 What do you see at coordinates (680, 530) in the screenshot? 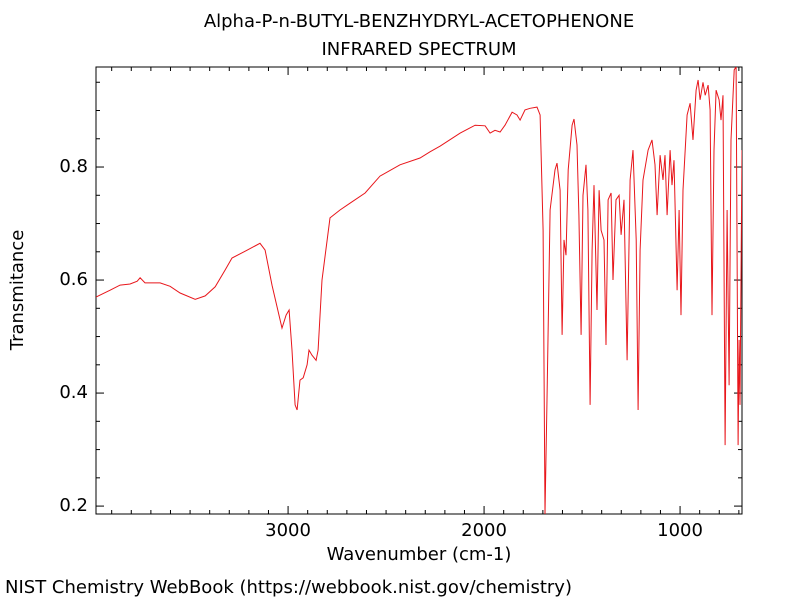
I see `x-tick-label: 1000` at bounding box center [680, 530].